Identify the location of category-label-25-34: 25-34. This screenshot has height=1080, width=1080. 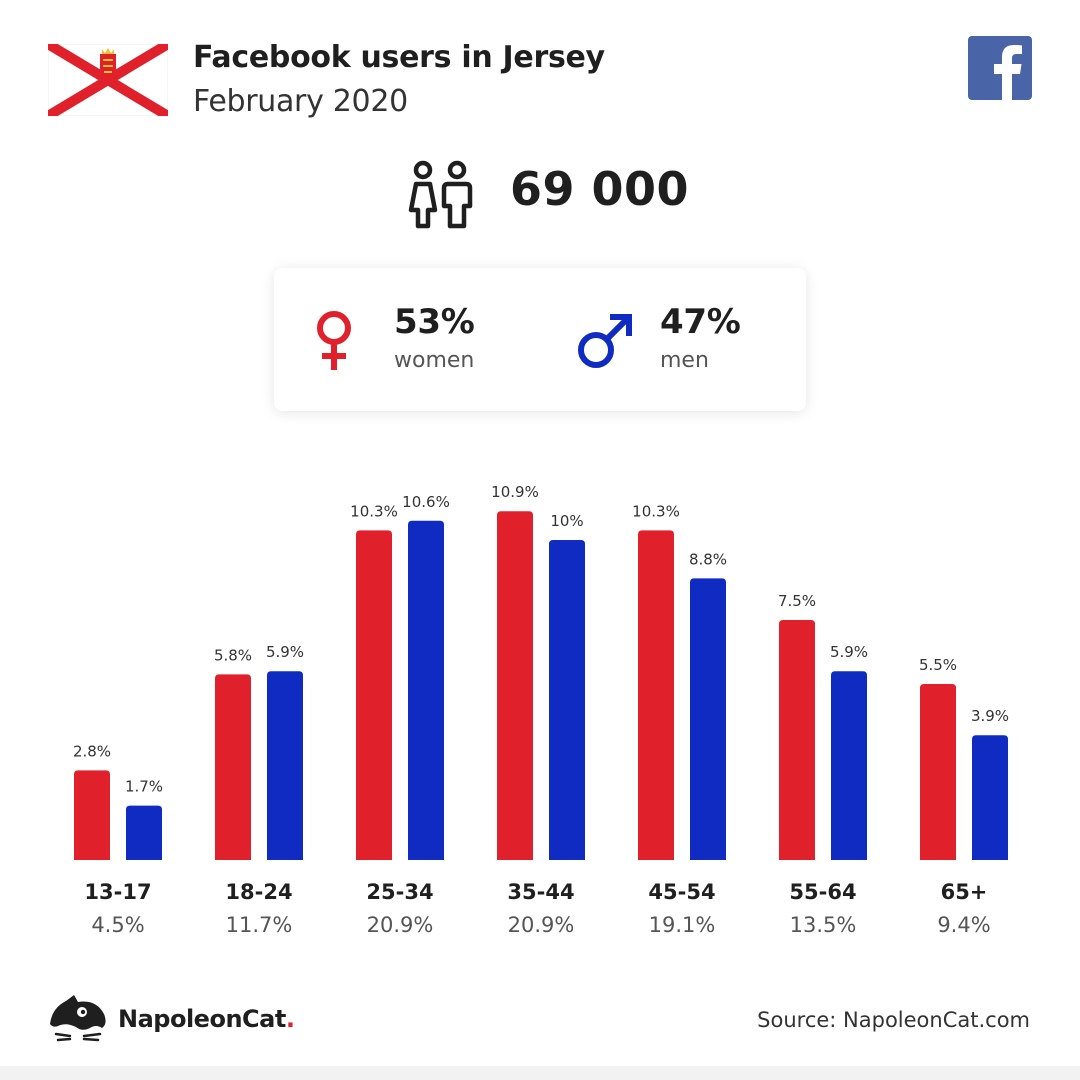
(399, 892).